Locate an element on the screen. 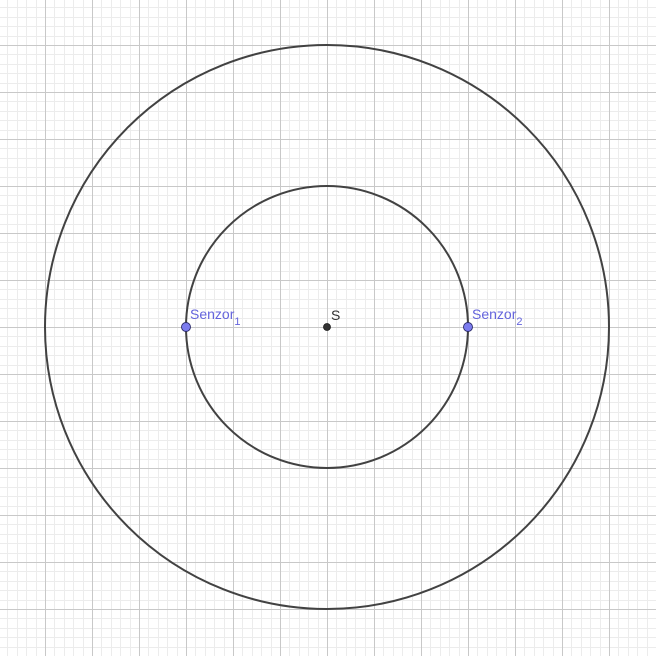 This screenshot has height=656, width=656. center-point-s is located at coordinates (327, 327).